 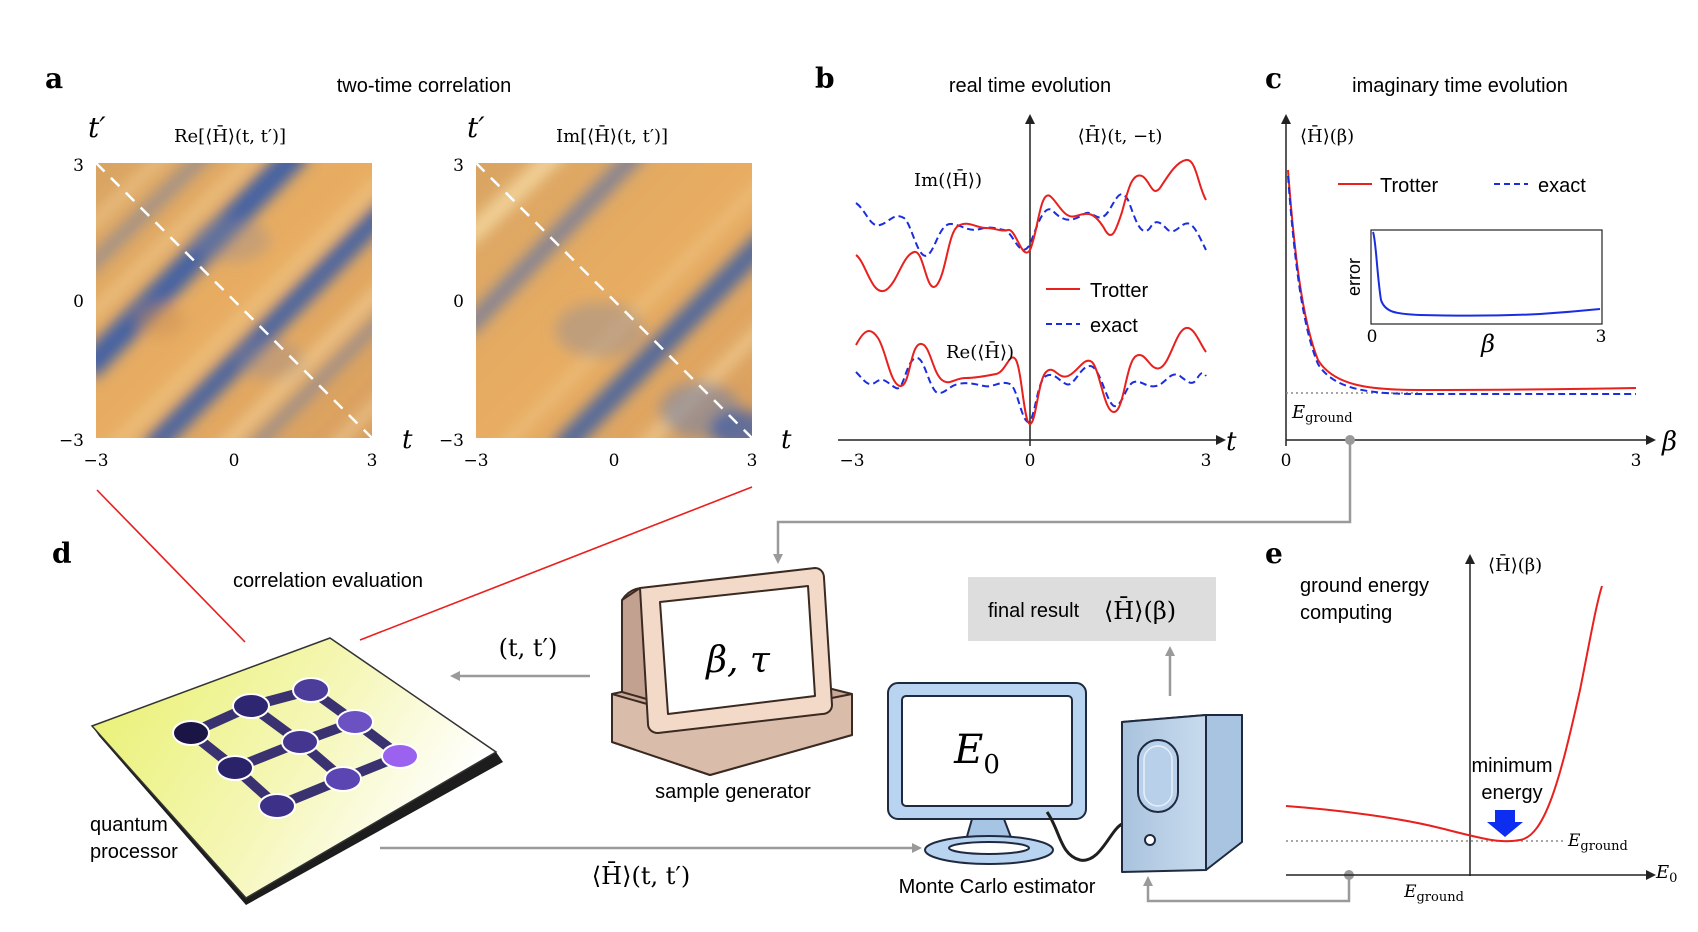 I want to click on panel-e-letter: e, so click(x=1274, y=553).